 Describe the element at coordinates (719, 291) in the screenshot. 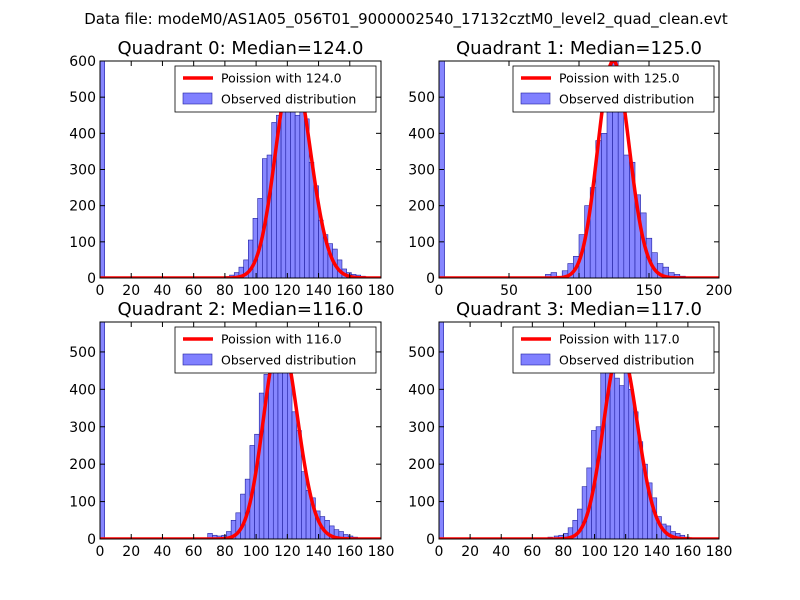

I see `x-tick-label: 200` at that location.